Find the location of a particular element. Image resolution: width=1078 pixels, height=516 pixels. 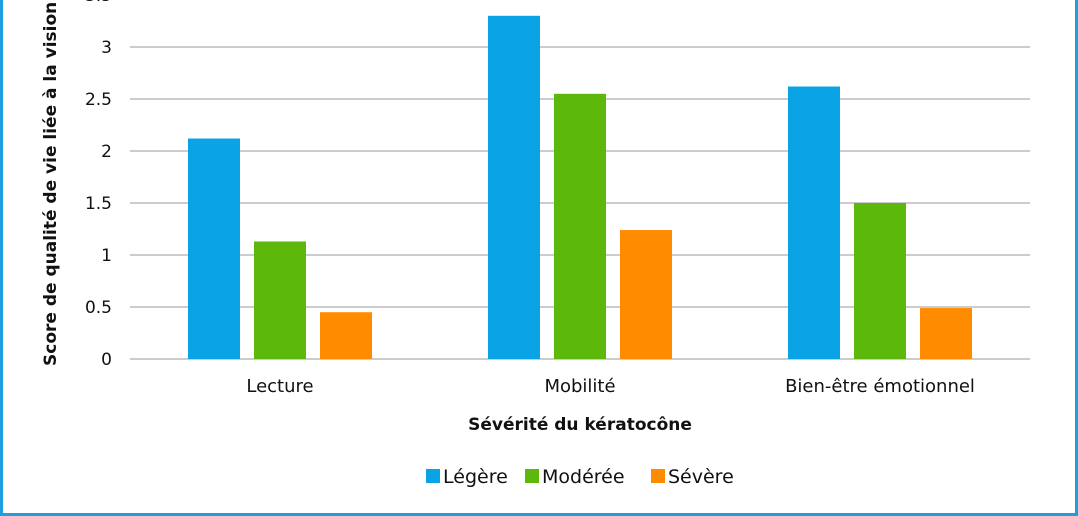

y-tick-label: 1 is located at coordinates (106, 256).